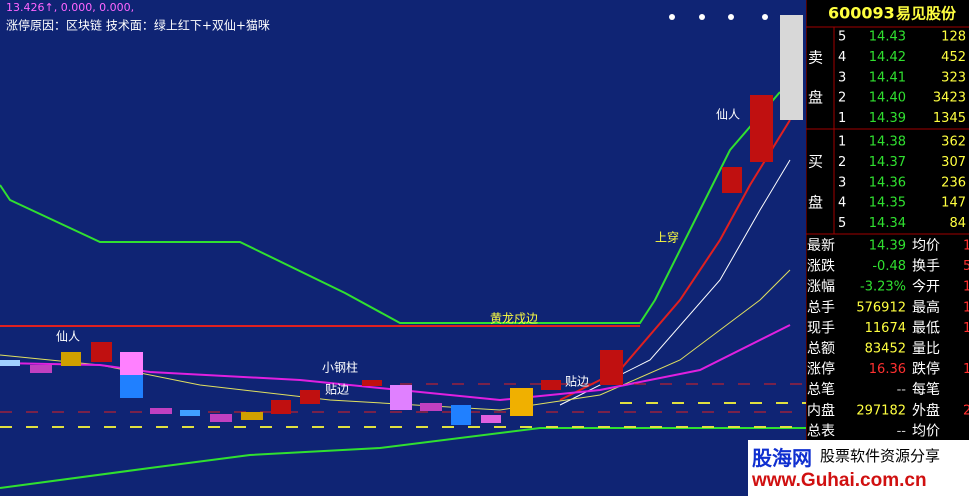 This screenshot has width=969, height=496. Describe the element at coordinates (842, 223) in the screenshot. I see `level: 5` at that location.